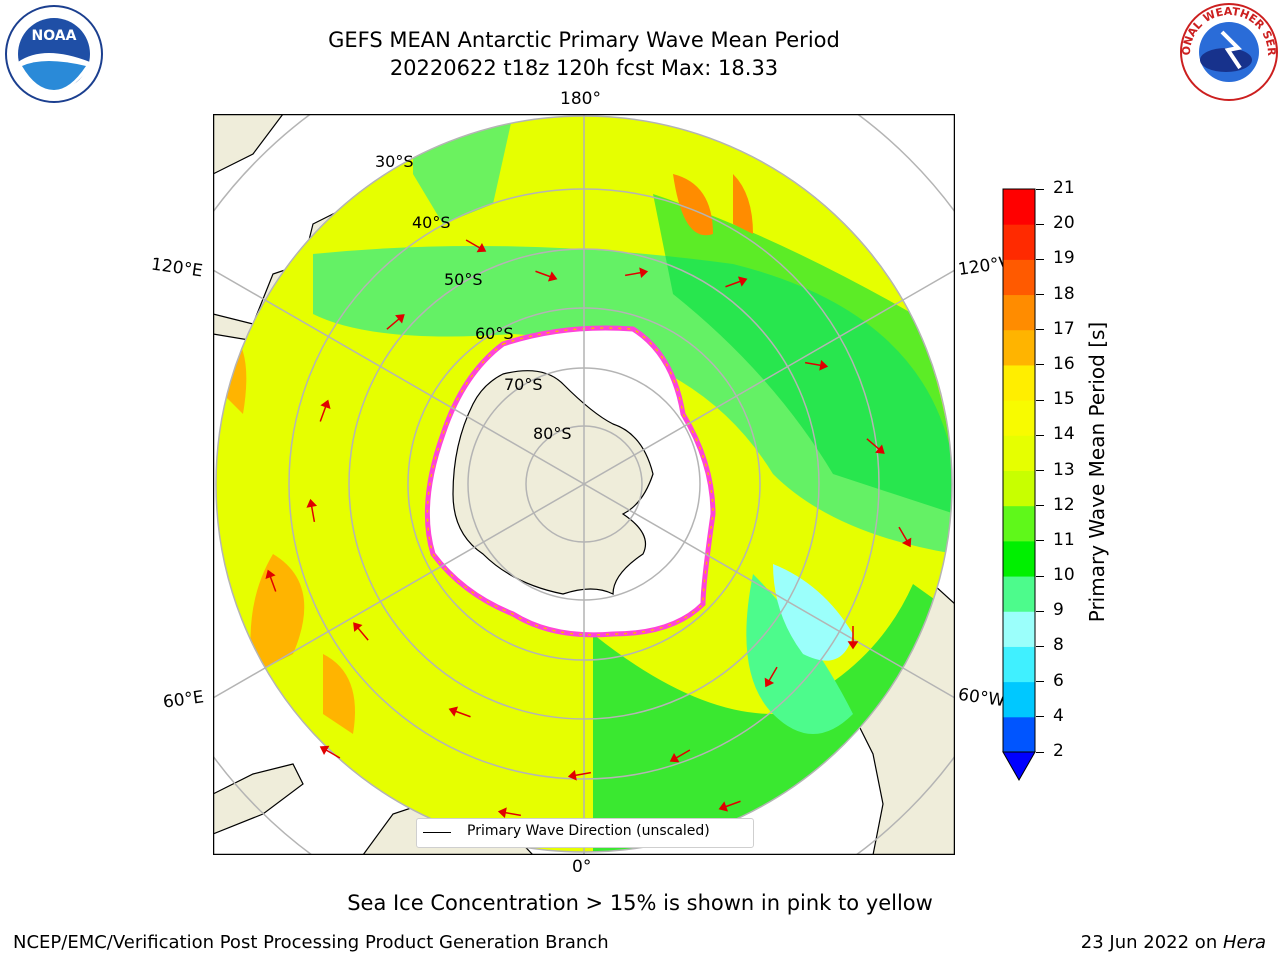 The image size is (1280, 960). What do you see at coordinates (981, 698) in the screenshot?
I see `lon-label-60w: 60°W` at bounding box center [981, 698].